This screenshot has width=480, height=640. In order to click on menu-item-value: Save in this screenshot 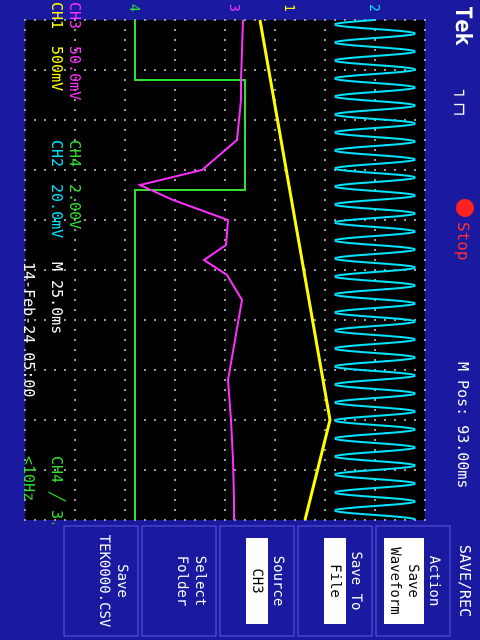, I will do `click(413, 581)`.